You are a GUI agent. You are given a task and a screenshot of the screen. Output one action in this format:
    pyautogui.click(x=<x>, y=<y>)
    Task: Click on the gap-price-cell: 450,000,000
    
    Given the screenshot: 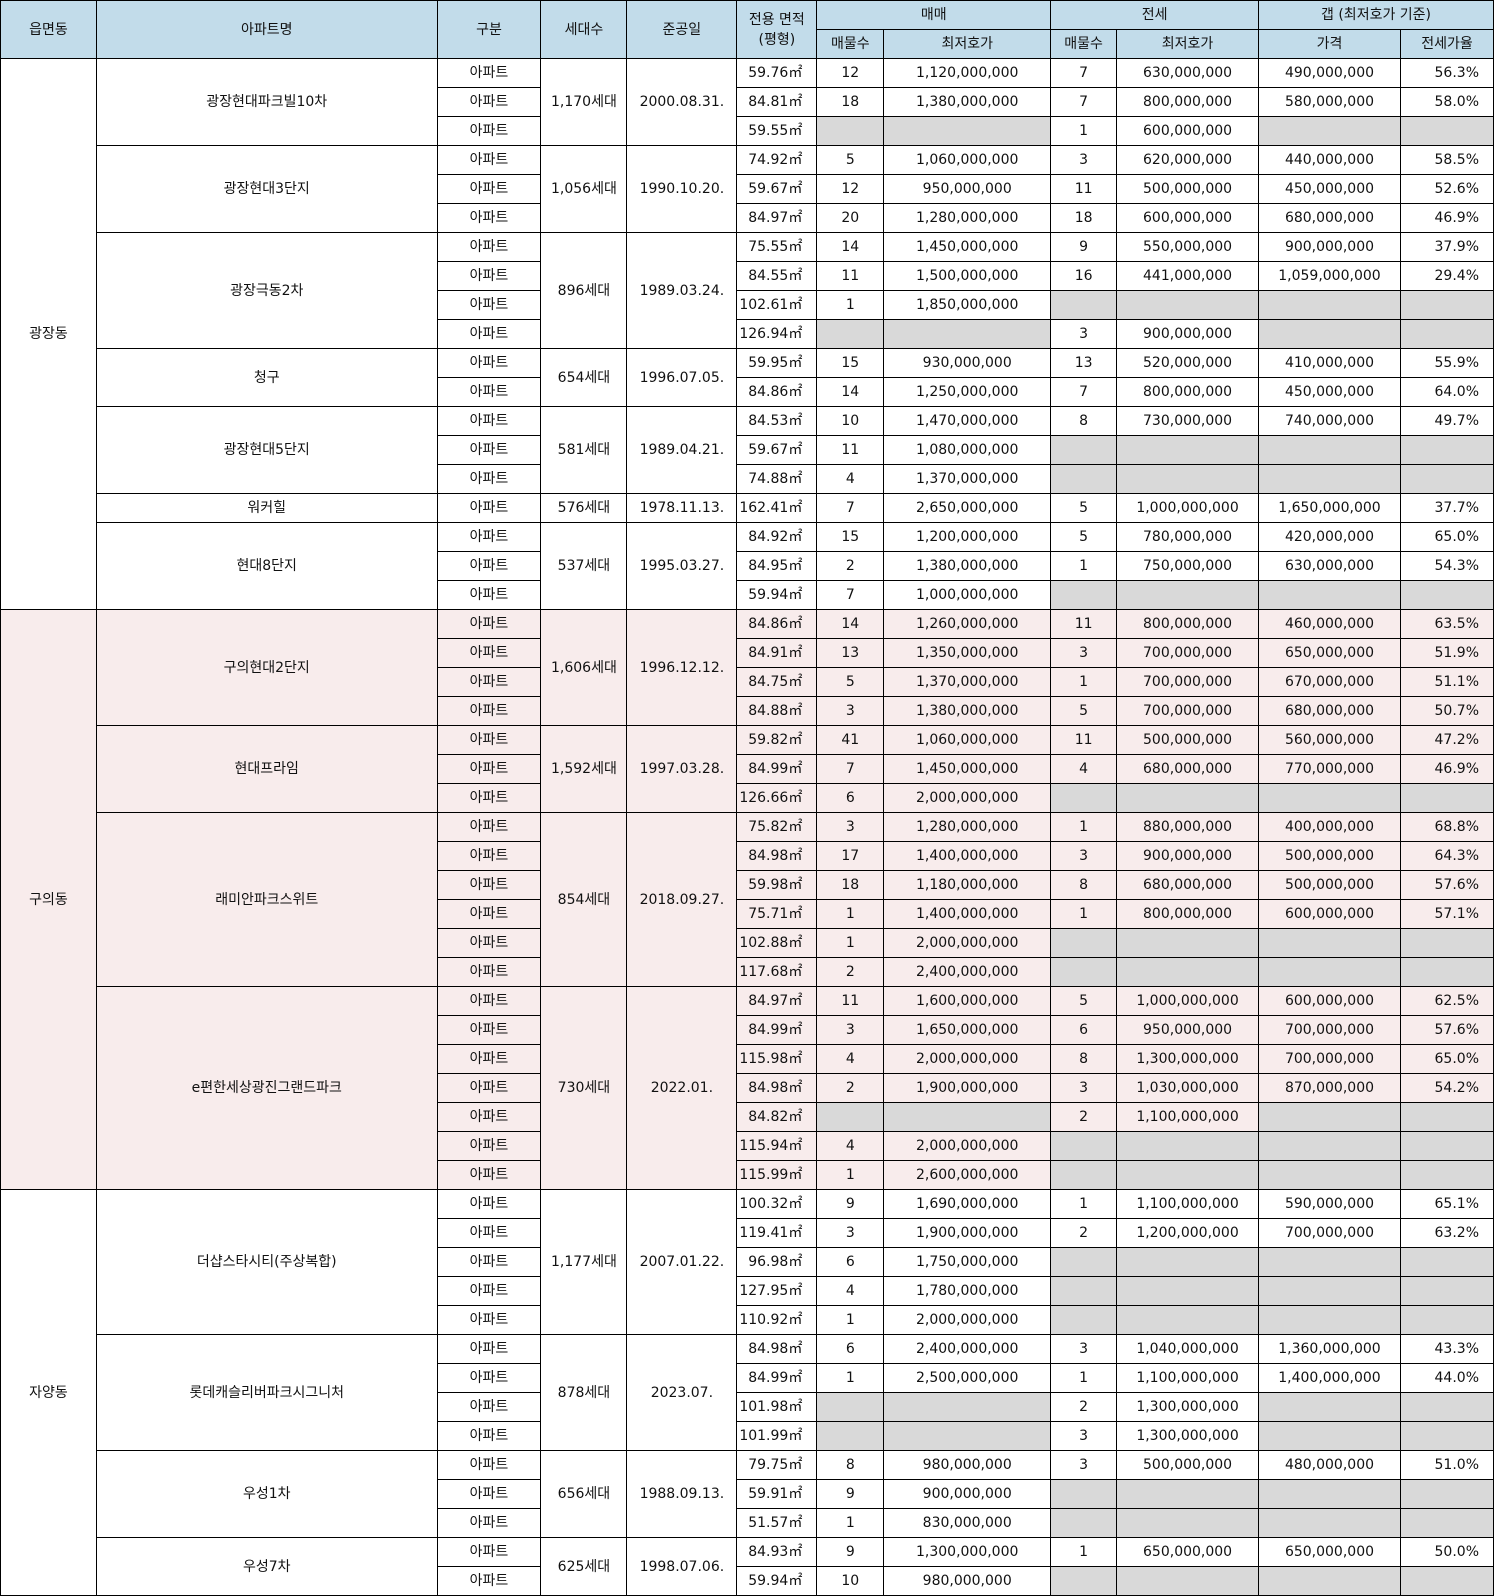 What is the action you would take?
    pyautogui.click(x=1329, y=392)
    